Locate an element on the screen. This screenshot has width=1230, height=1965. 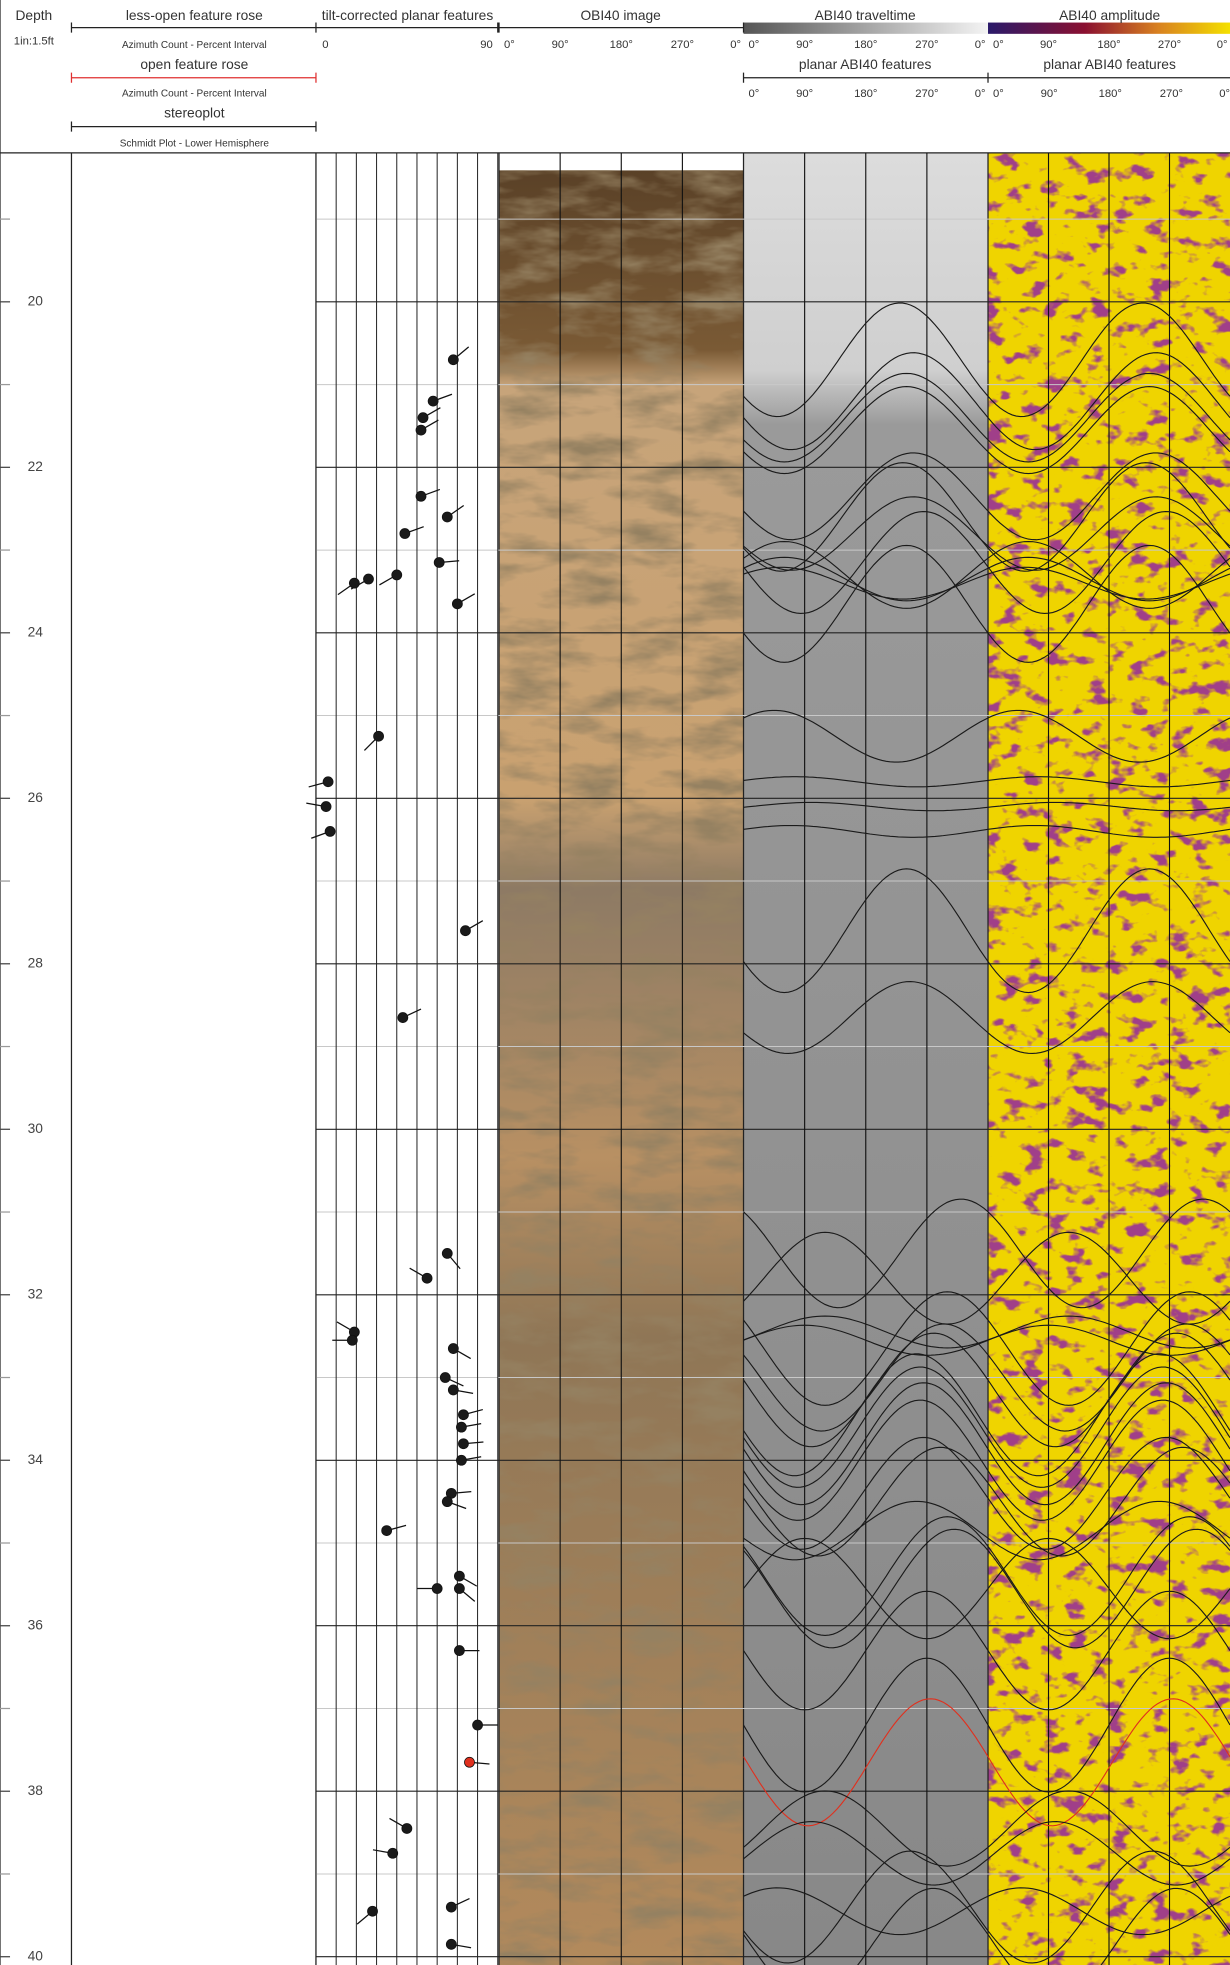
depth-title: Depth is located at coordinates (33, 15).